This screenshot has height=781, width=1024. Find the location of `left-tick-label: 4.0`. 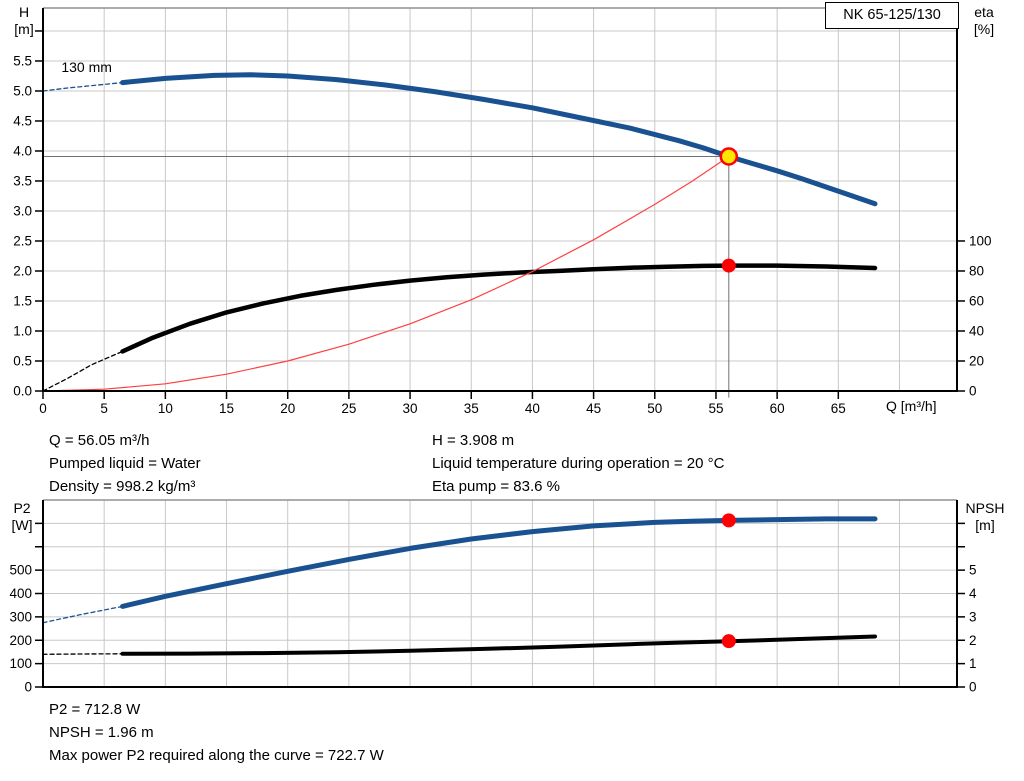

left-tick-label: 4.0 is located at coordinates (22, 150).